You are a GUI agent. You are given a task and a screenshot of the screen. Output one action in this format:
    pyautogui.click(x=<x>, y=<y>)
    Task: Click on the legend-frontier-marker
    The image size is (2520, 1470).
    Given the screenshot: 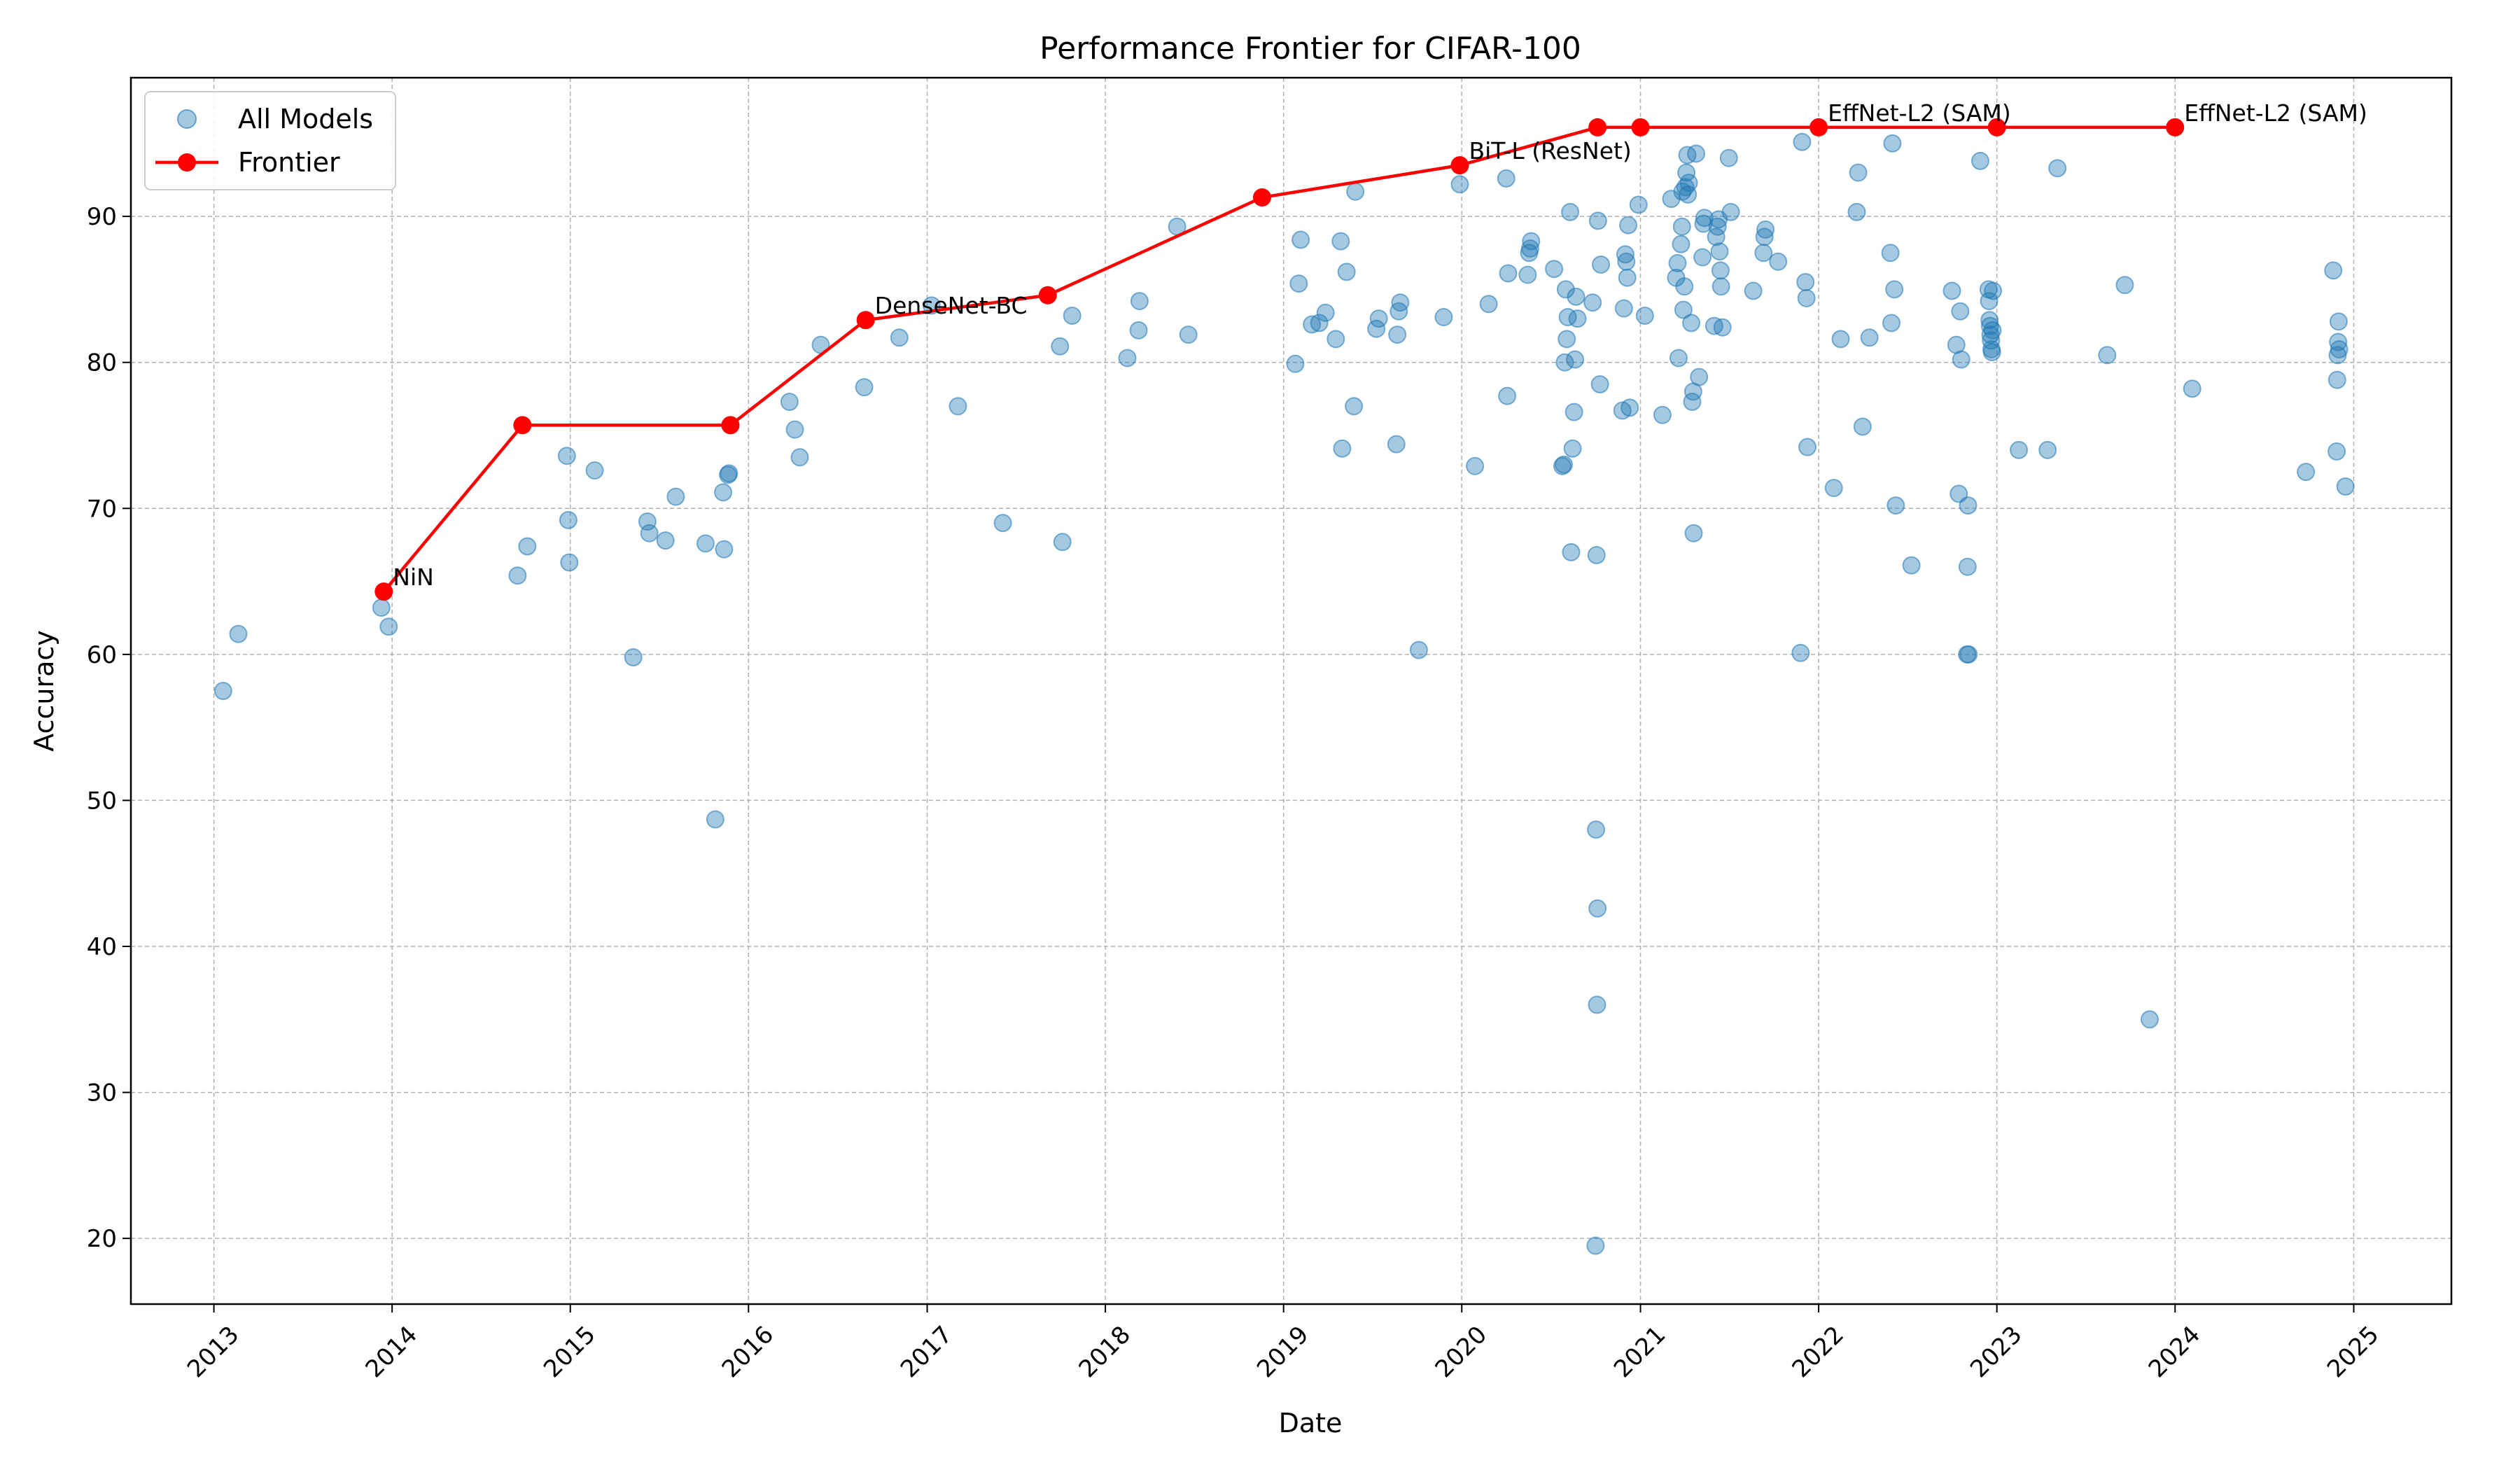 What is the action you would take?
    pyautogui.click(x=187, y=162)
    